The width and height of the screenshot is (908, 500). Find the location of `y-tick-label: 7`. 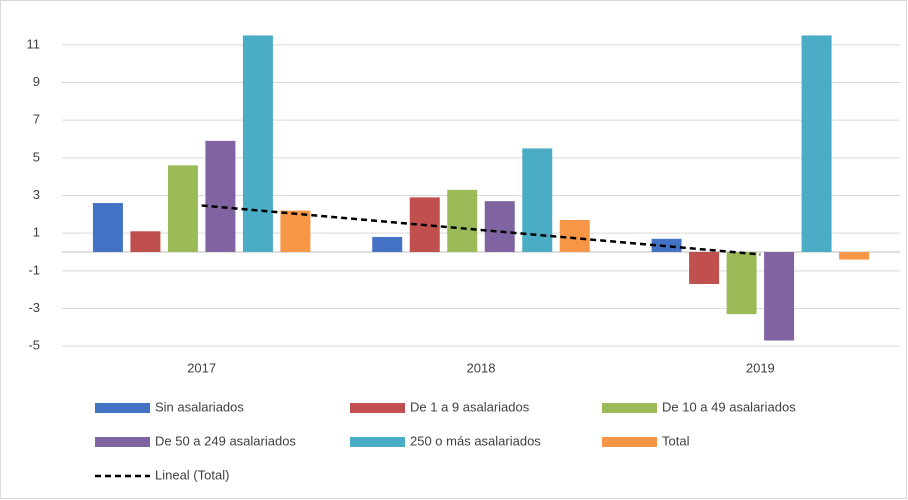

y-tick-label: 7 is located at coordinates (36, 119).